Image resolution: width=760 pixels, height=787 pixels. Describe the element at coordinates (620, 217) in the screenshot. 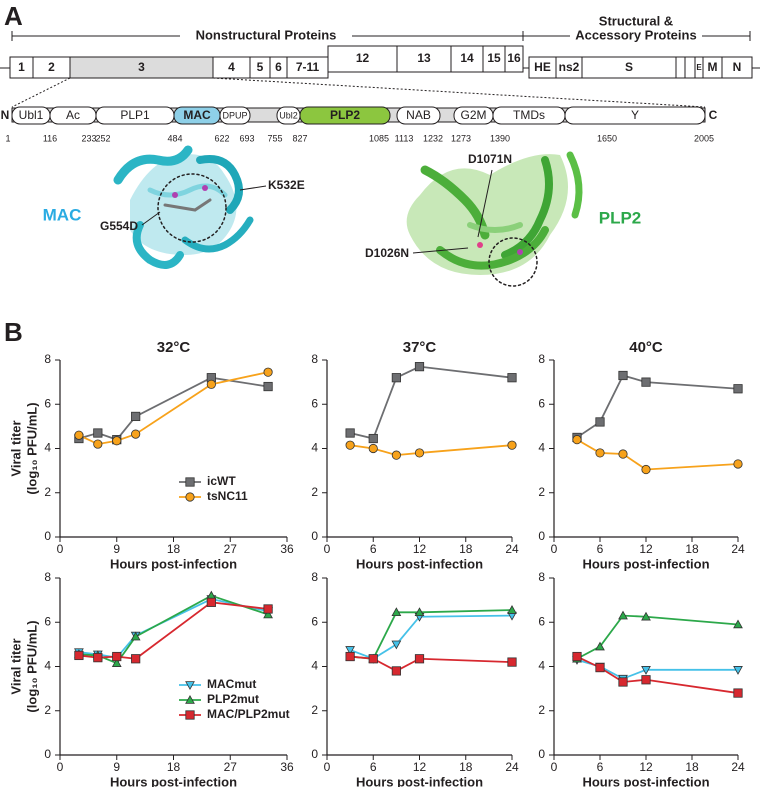

I see `structure-label: PLP2` at that location.